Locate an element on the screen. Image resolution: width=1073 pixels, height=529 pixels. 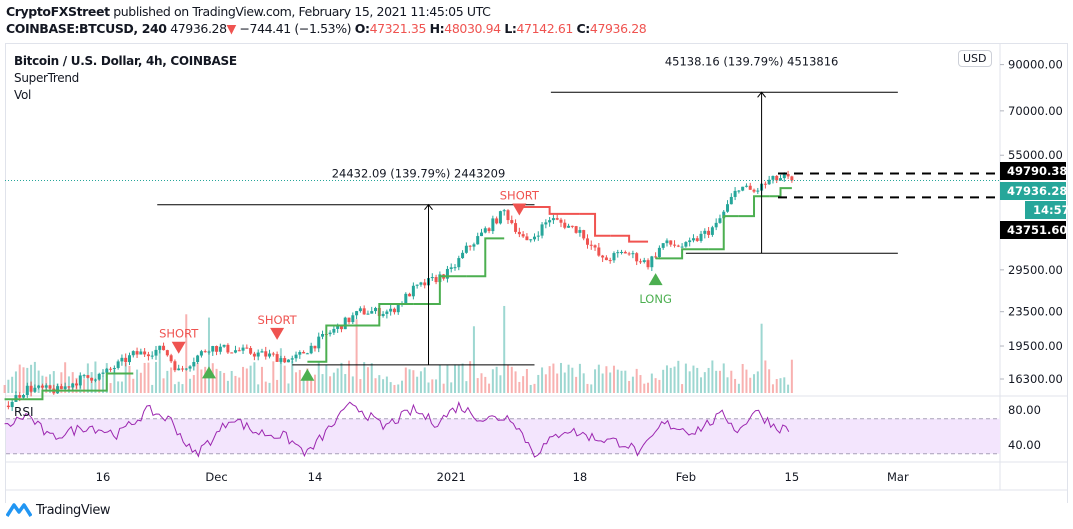
legend-title: Bitcoin / U.S. Dollar, 4h, COINBASE is located at coordinates (125, 61).